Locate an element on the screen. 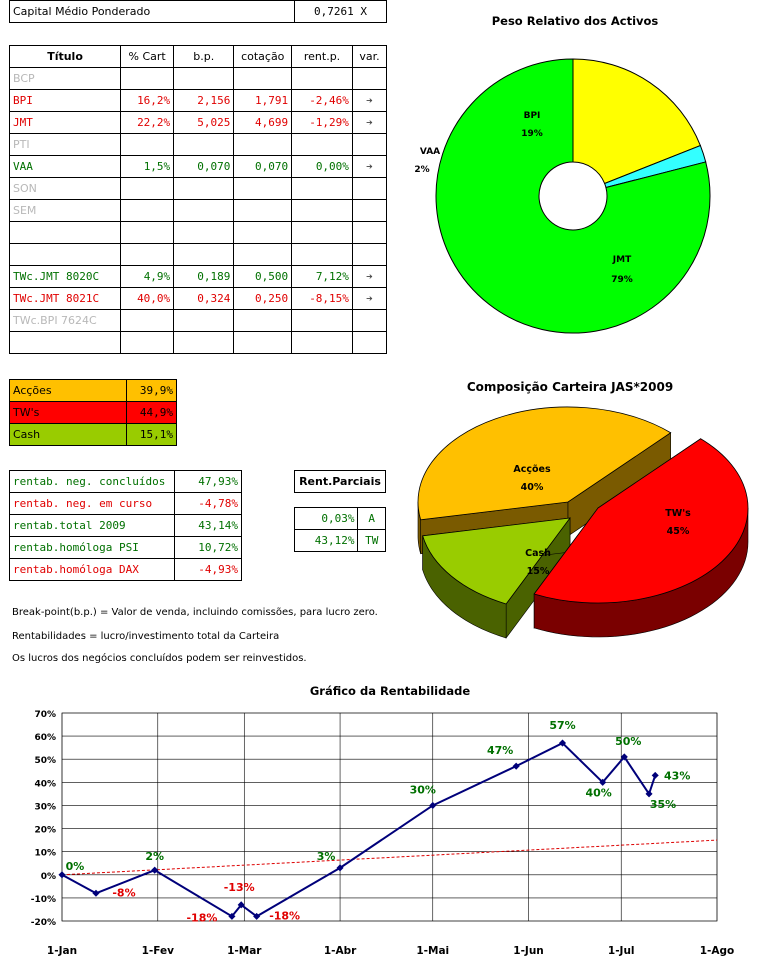 The width and height of the screenshot is (762, 969). pie1-title: Peso Relativo dos Activos is located at coordinates (575, 21).